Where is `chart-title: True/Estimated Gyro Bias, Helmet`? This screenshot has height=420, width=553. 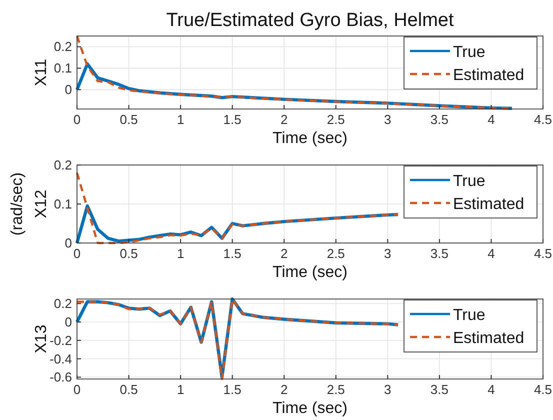
chart-title: True/Estimated Gyro Bias, Helmet is located at coordinates (310, 20).